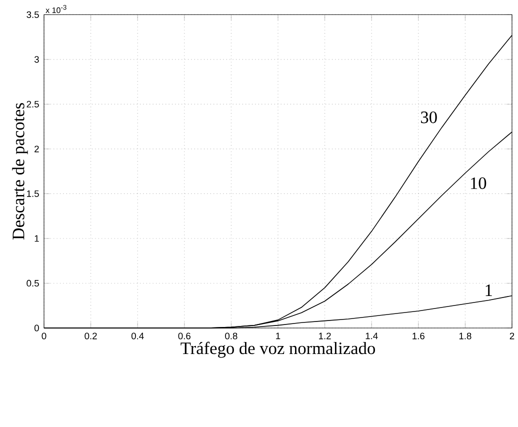  What do you see at coordinates (465, 336) in the screenshot?
I see `x-tick-label: 1.8` at bounding box center [465, 336].